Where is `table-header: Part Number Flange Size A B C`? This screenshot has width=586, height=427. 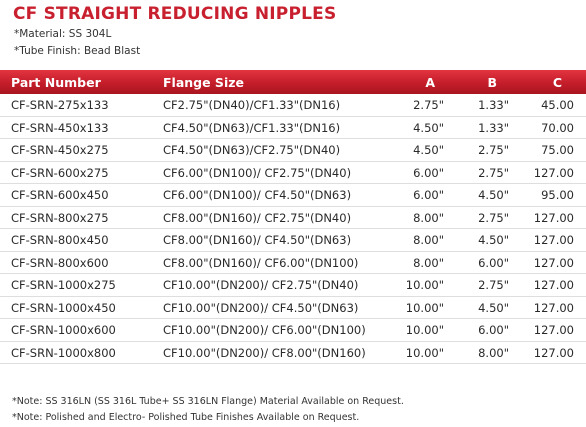
table-header: Part Number Flange Size A B C is located at coordinates (293, 82).